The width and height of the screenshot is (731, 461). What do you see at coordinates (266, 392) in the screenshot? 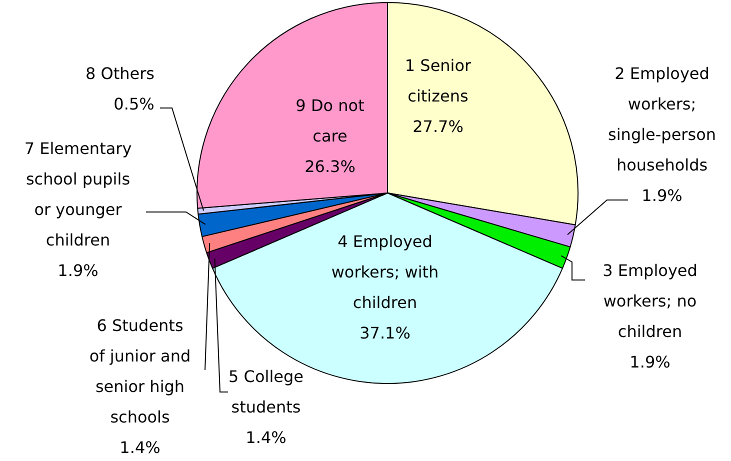
I see `slice-label: 5 College students` at bounding box center [266, 392].